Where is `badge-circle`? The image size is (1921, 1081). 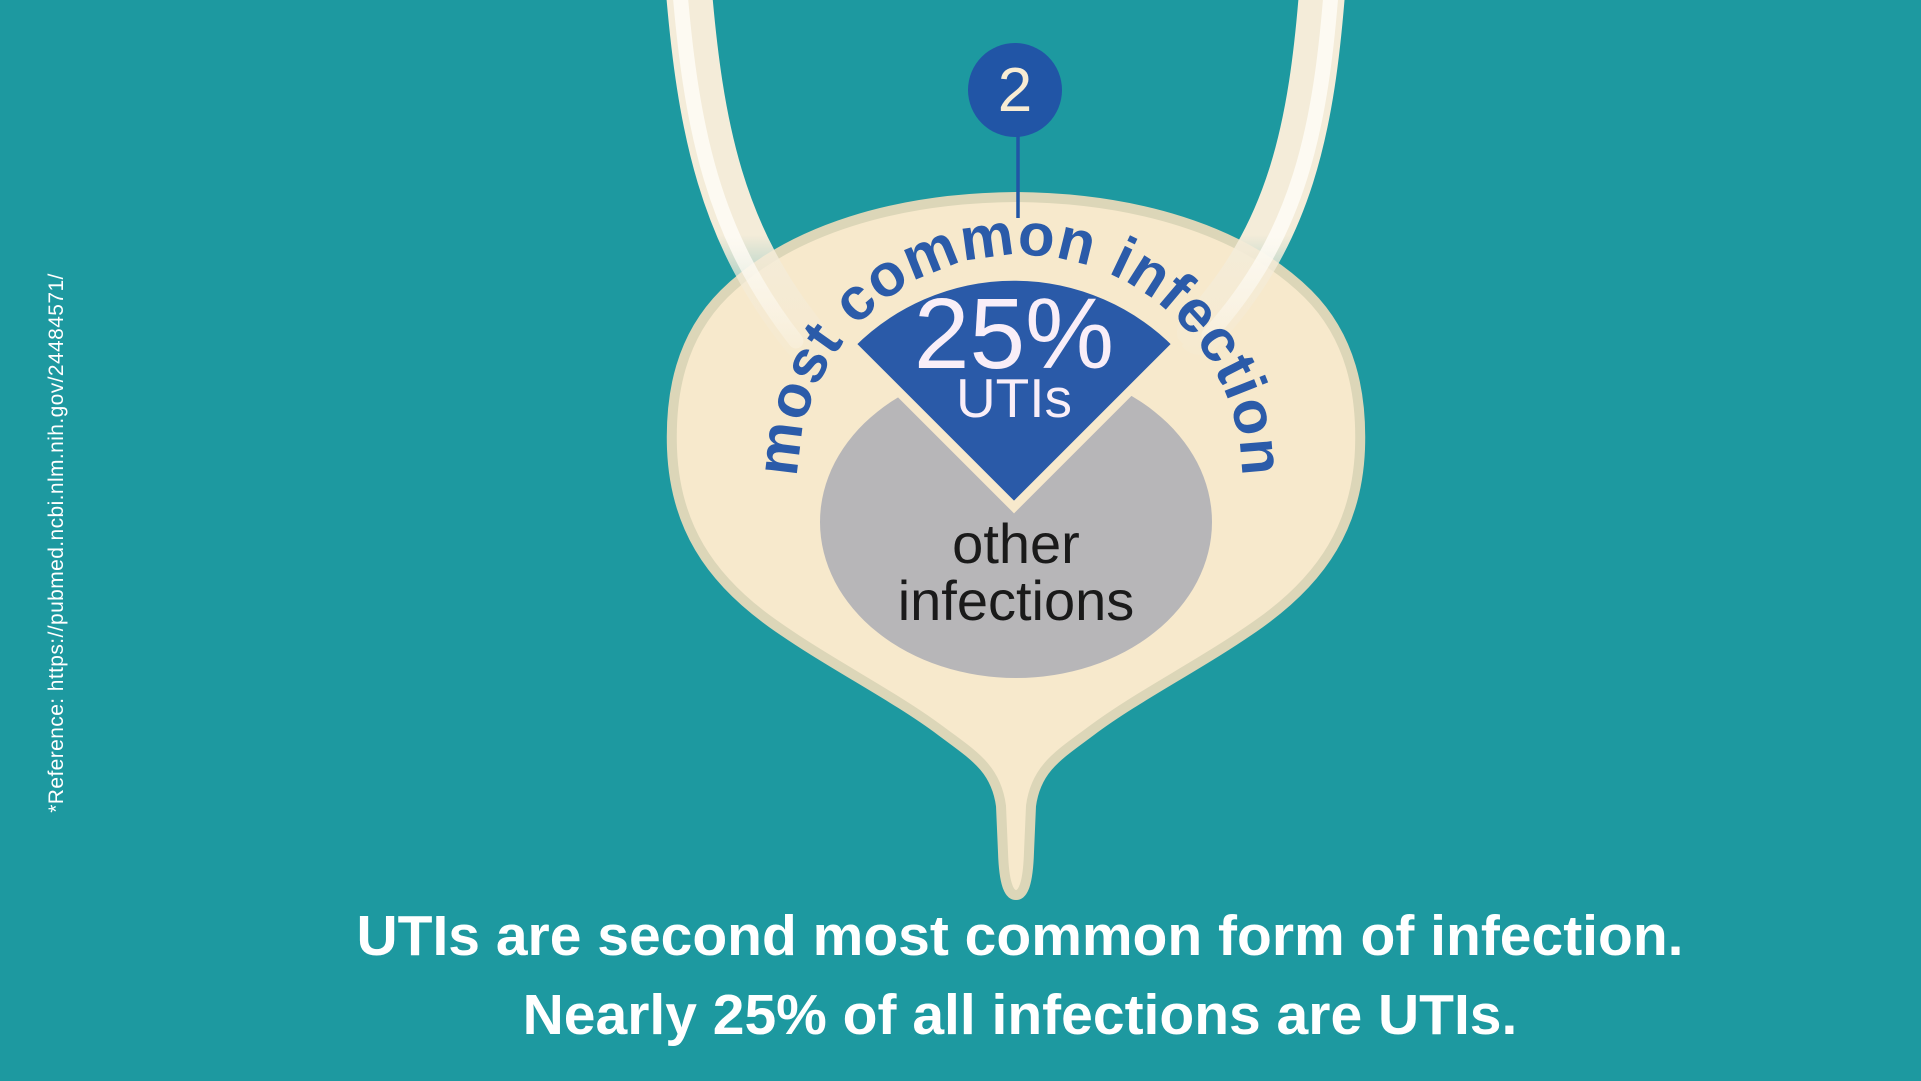
badge-circle is located at coordinates (1015, 90).